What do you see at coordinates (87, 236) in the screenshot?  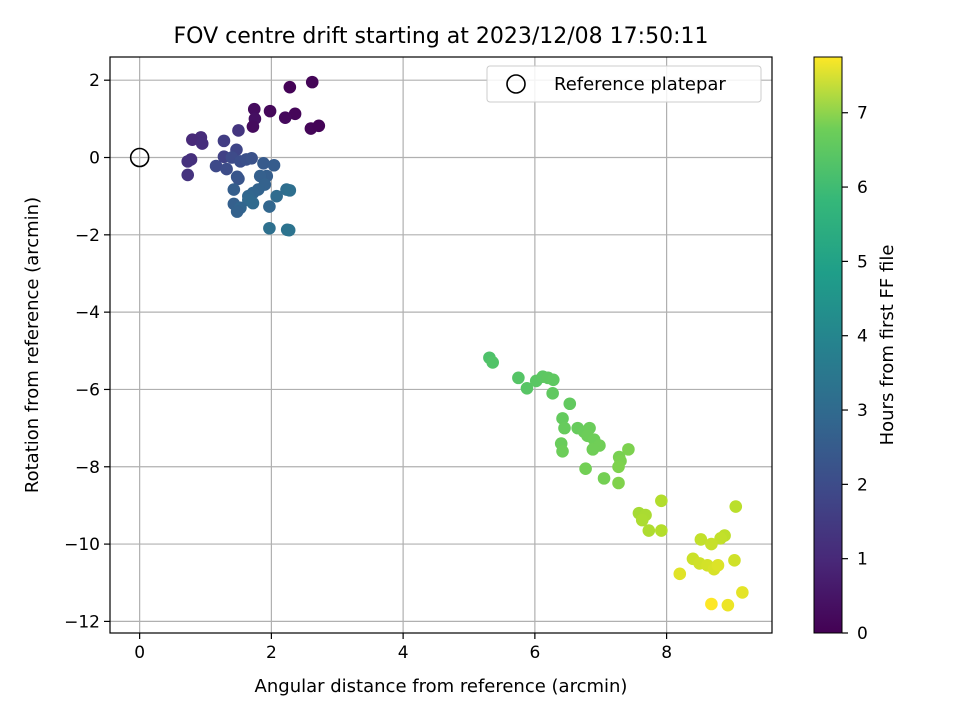 I see `y-tick-label: −2` at bounding box center [87, 236].